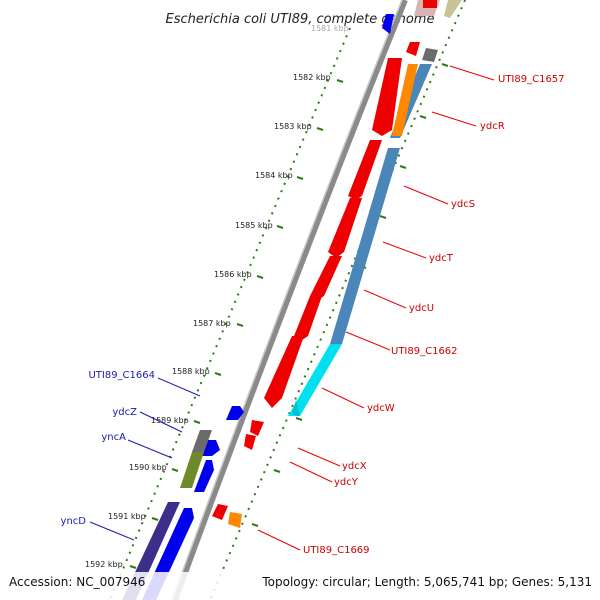  I want to click on gene-label: ydcT, so click(441, 258).